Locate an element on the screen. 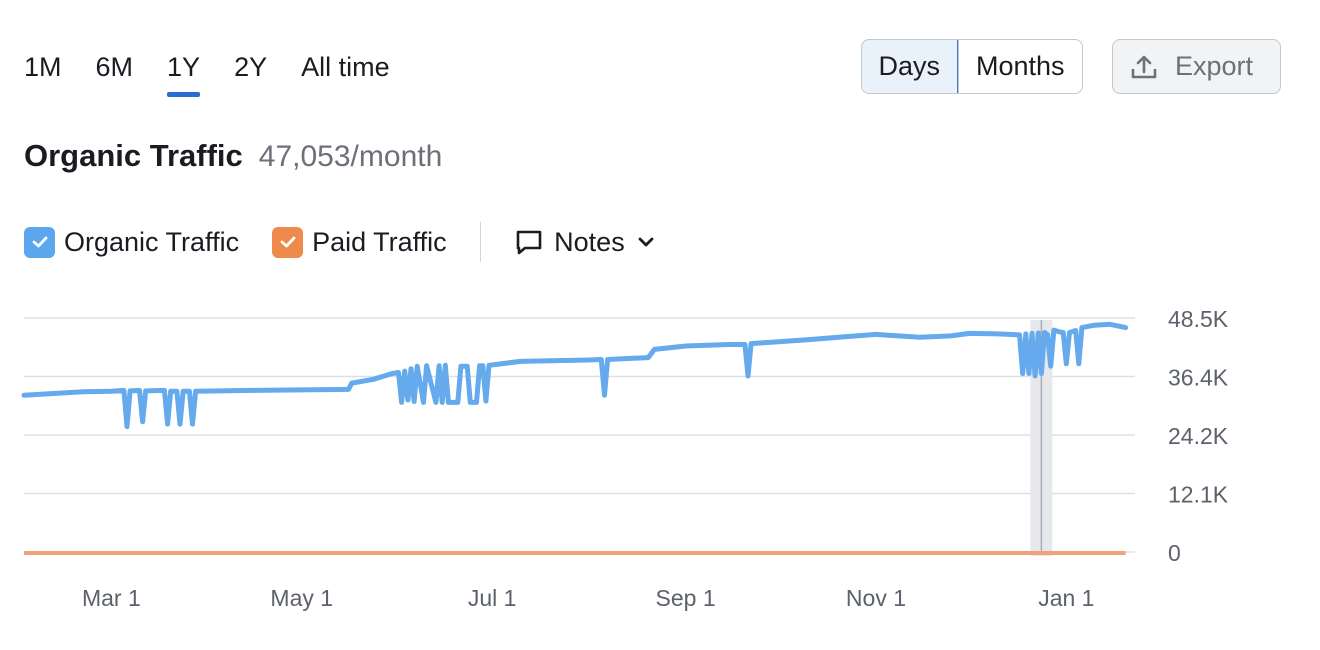 This screenshot has height=650, width=1320. export-button: Export is located at coordinates (1196, 66).